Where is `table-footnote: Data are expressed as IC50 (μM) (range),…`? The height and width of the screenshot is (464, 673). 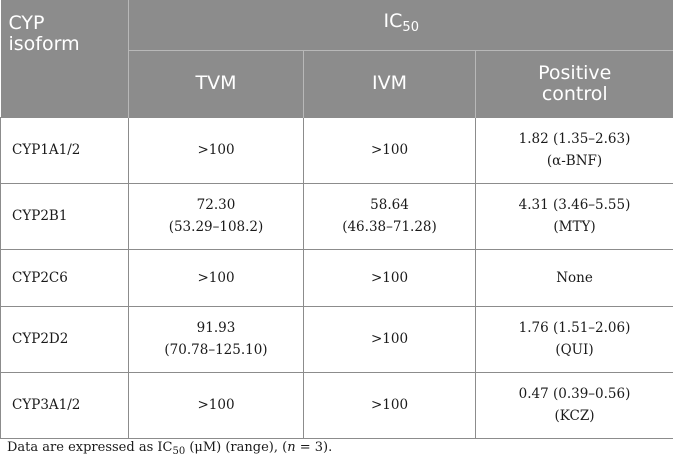
table-footnote: Data are expressed as IC50 (μM) (range),… is located at coordinates (169, 448).